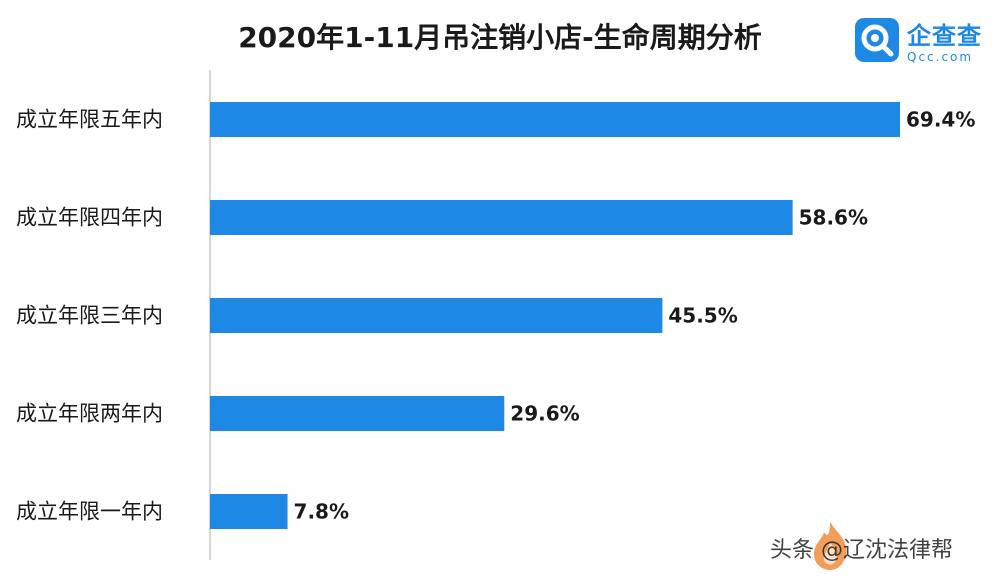 The height and width of the screenshot is (578, 1000). What do you see at coordinates (89, 120) in the screenshot?
I see `category-label: 成立年限五年内` at bounding box center [89, 120].